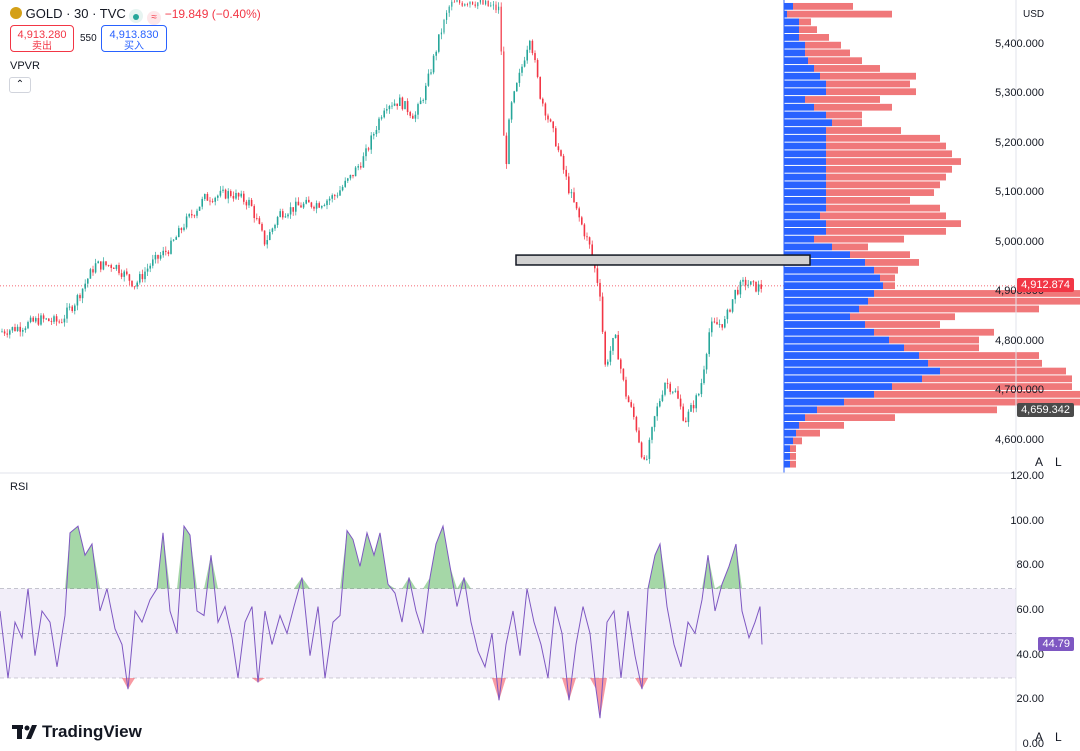  What do you see at coordinates (212, 14) in the screenshot?
I see `price-change: −19.849 (−0.40%)` at bounding box center [212, 14].